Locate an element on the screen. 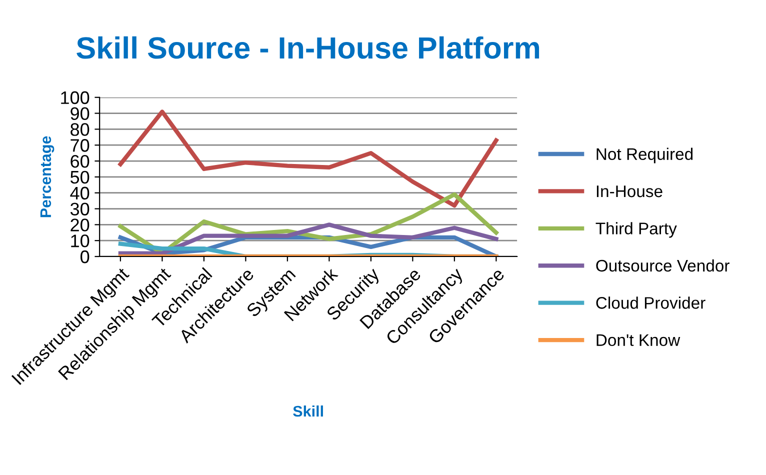 This screenshot has height=475, width=766. y-tick-label: 40 is located at coordinates (80, 193).